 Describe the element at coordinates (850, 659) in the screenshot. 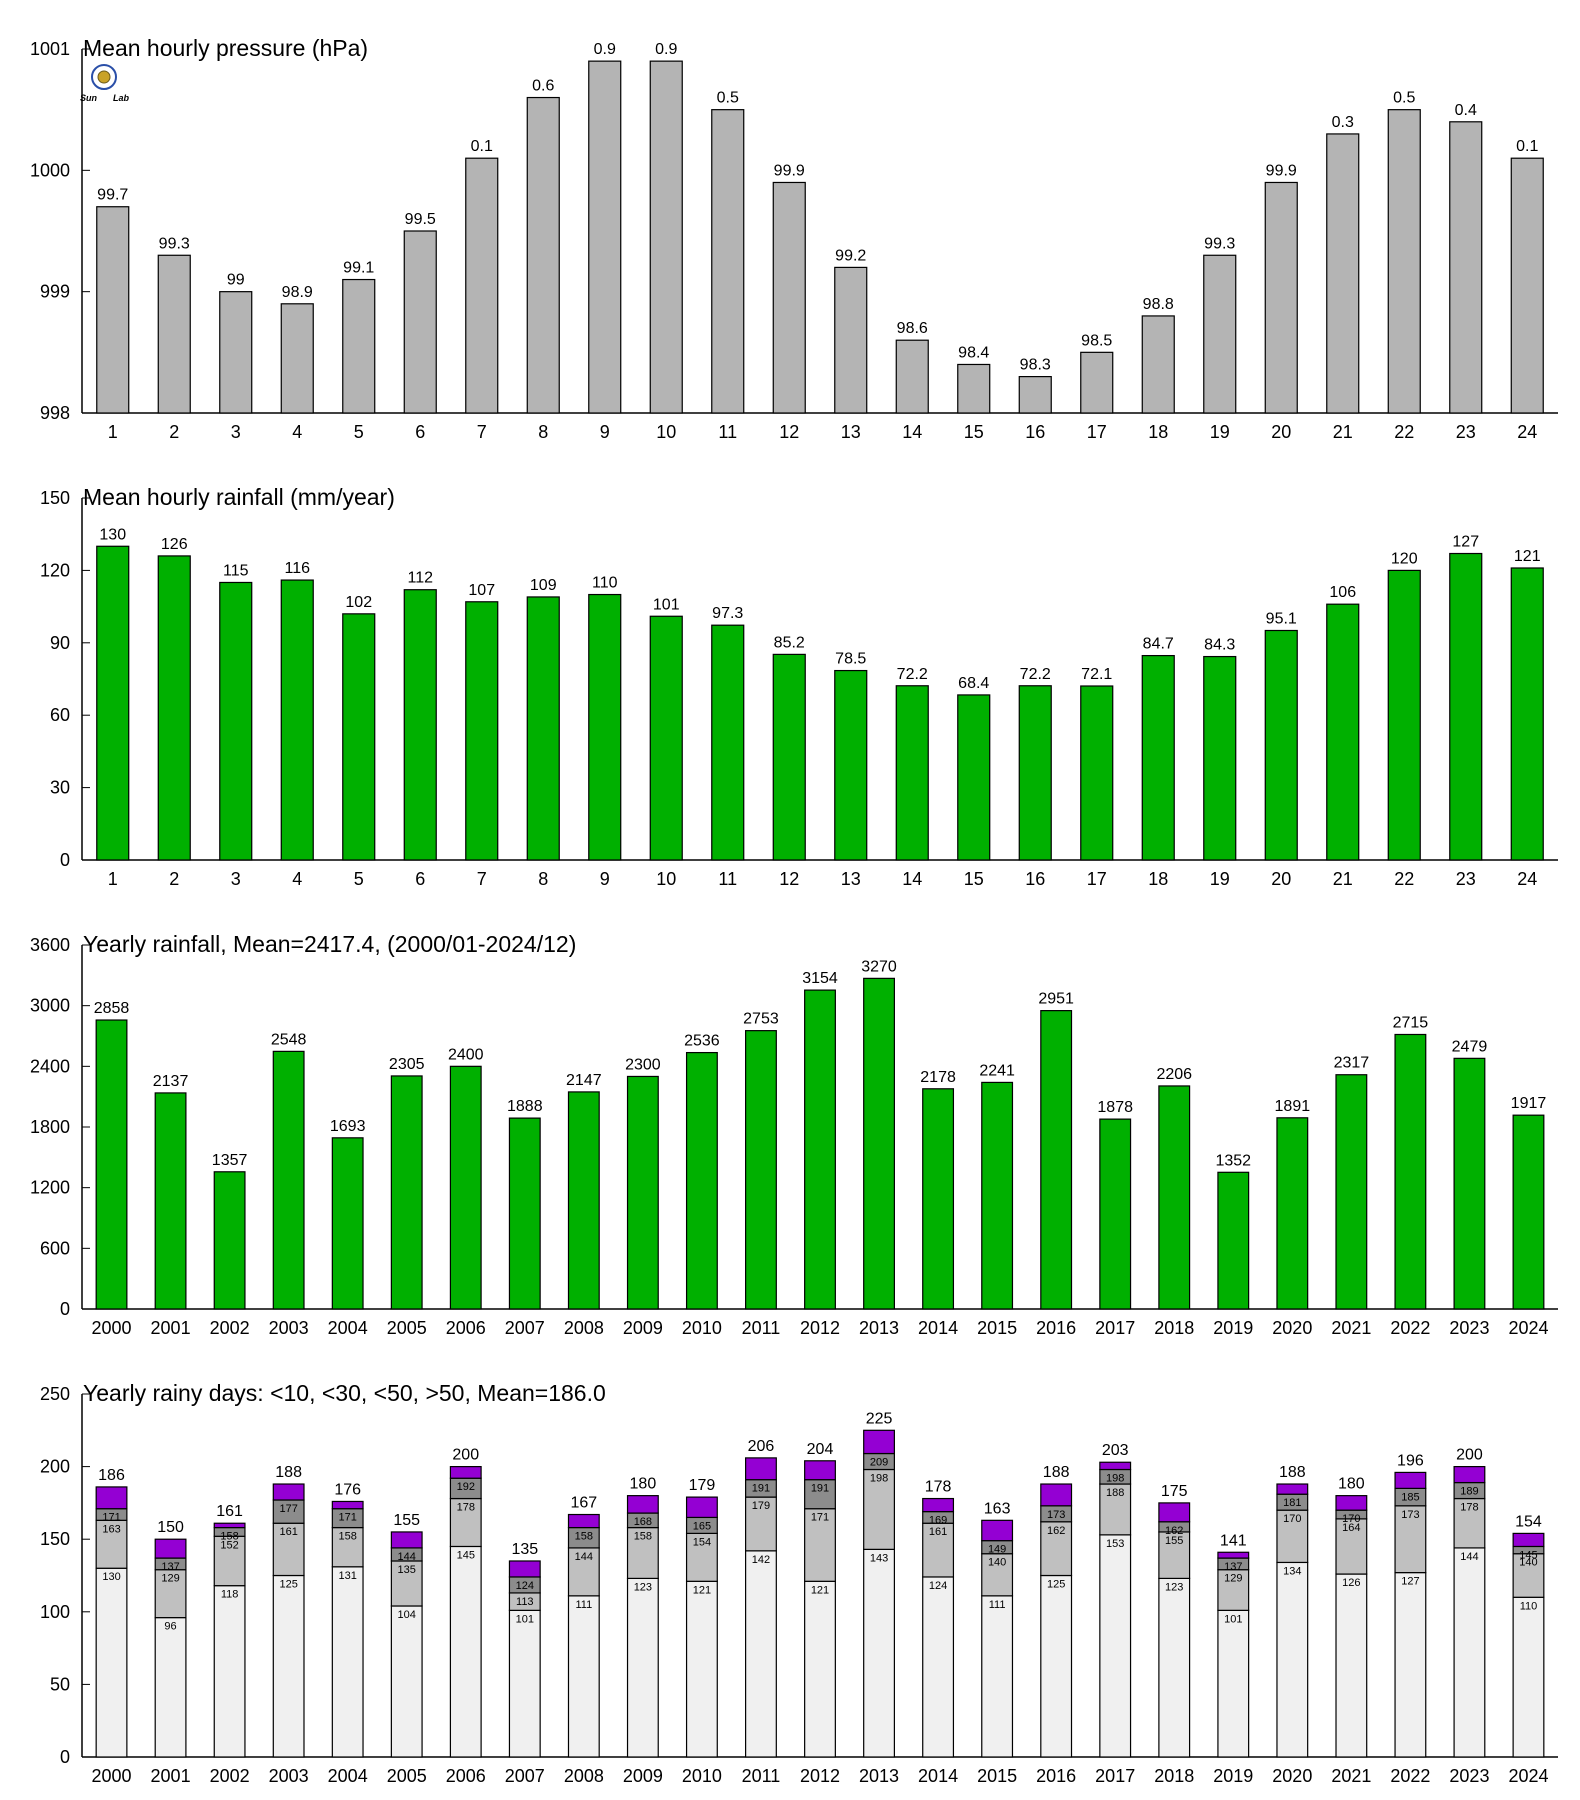

I see `bar-value-label: 78.5` at that location.